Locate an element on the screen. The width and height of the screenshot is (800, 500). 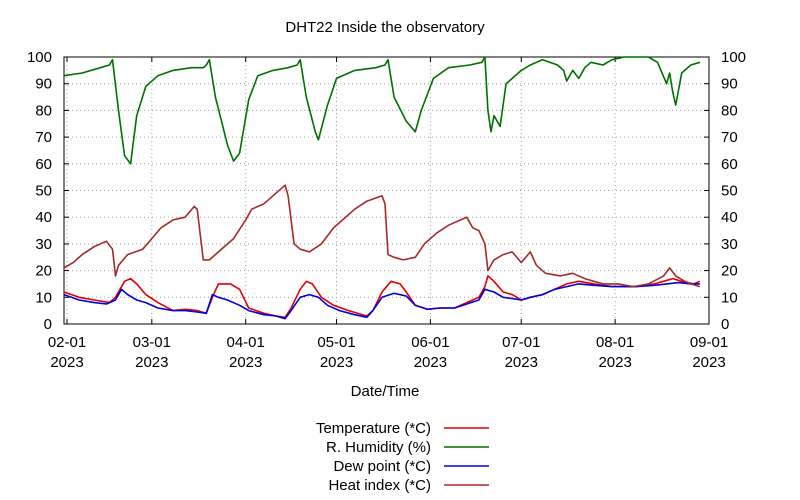
y-tick-label-right: 50 is located at coordinates (729, 191).